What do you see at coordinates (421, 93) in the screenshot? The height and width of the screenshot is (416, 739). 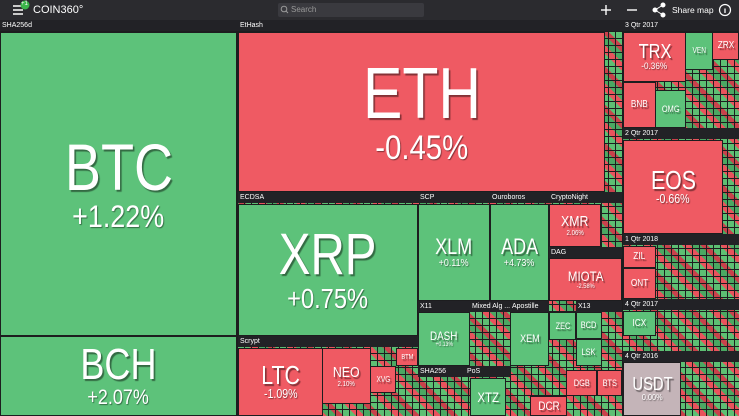 I see `coin-symbol: ETH` at bounding box center [421, 93].